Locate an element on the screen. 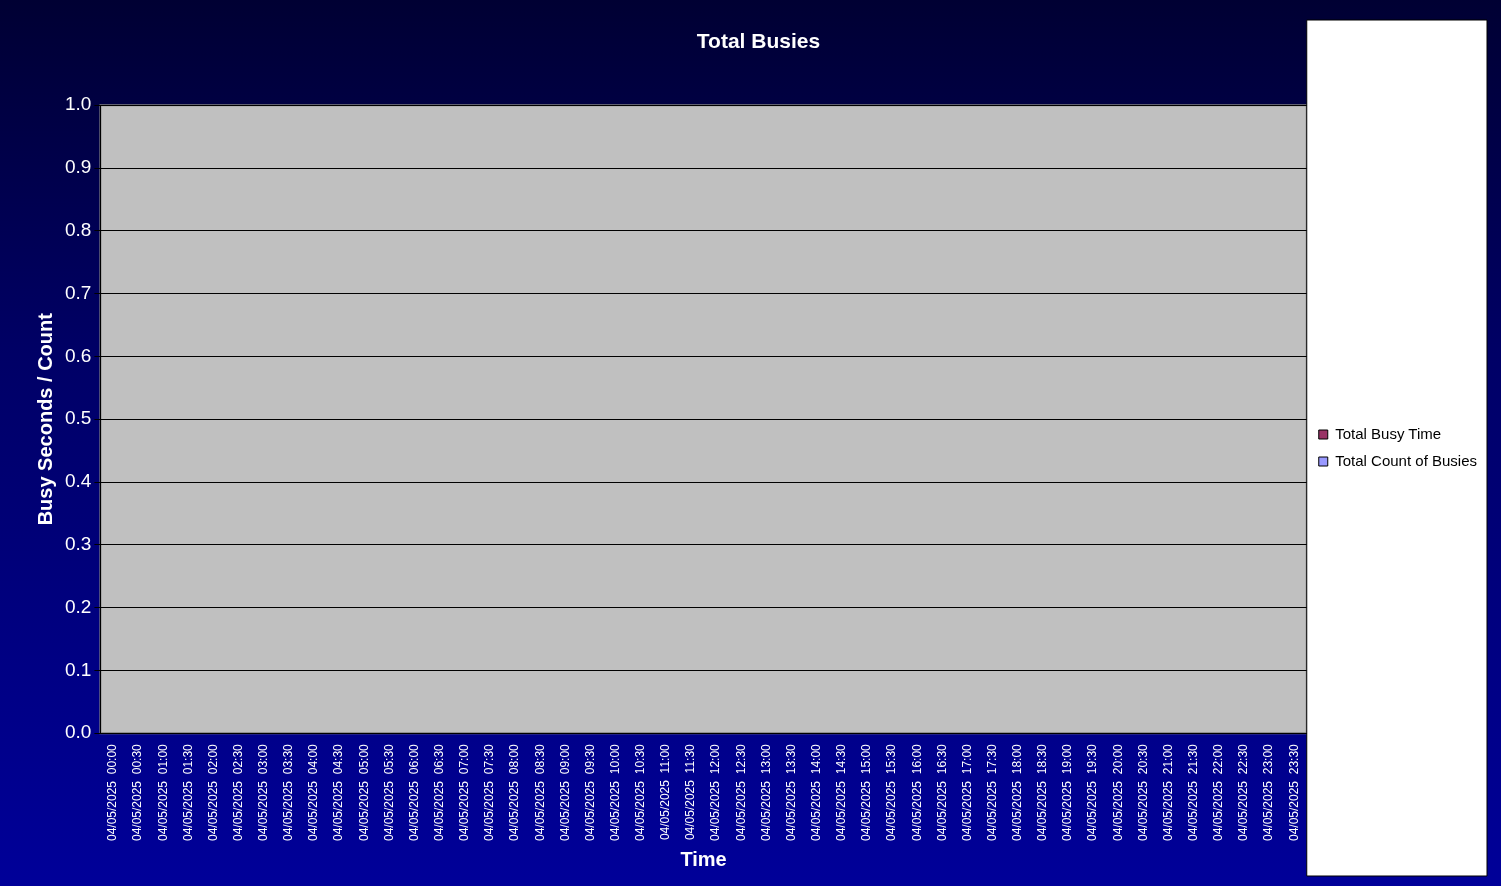 The height and width of the screenshot is (886, 1501). legend-label: Total Busy Time is located at coordinates (1388, 433).